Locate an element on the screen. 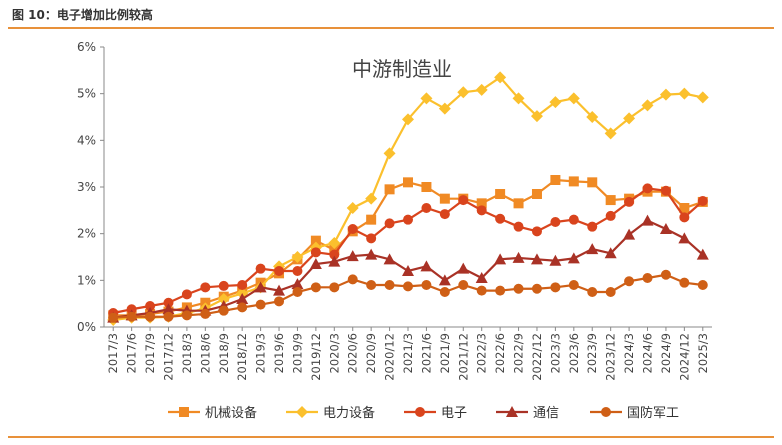 The width and height of the screenshot is (782, 445). x-tick-label: 2019/12 is located at coordinates (316, 357).